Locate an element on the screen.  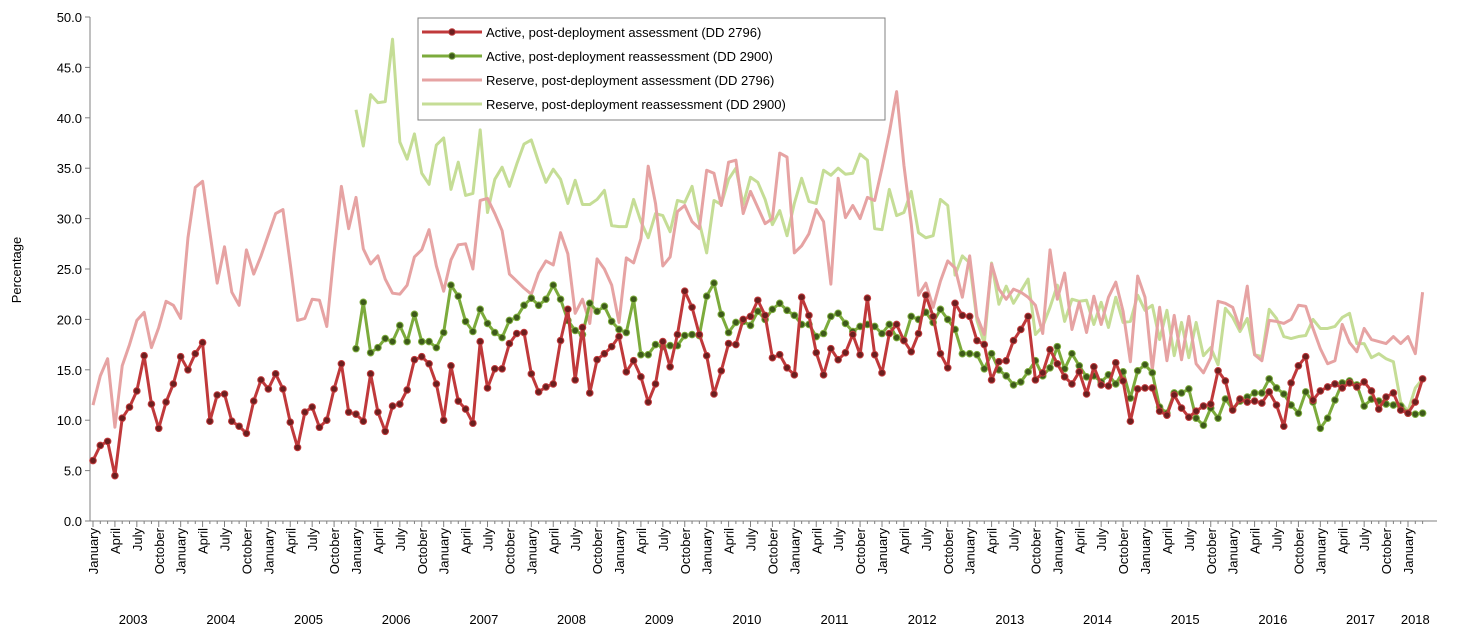
y-tick-label: 0.0 is located at coordinates (73, 521).